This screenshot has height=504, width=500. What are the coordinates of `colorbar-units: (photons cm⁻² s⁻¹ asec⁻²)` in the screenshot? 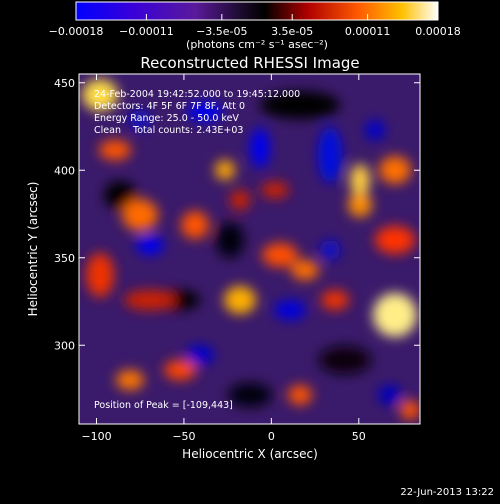 It's located at (257, 44).